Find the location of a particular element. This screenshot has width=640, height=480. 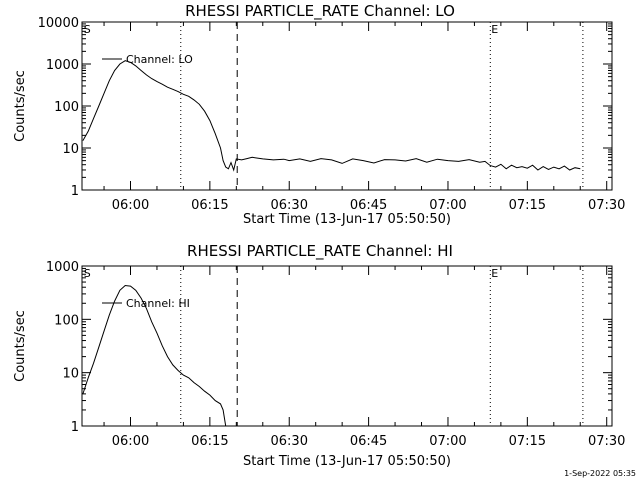

legend-label: Channel: HI is located at coordinates (158, 303).